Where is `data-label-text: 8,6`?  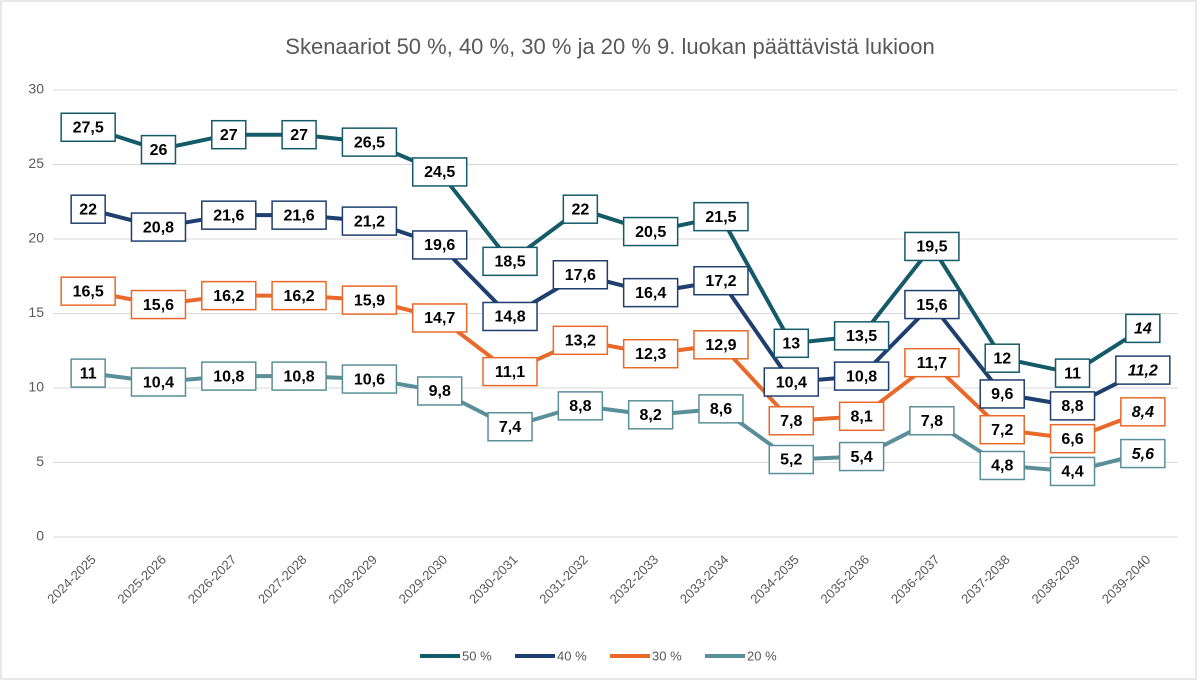 data-label-text: 8,6 is located at coordinates (721, 409).